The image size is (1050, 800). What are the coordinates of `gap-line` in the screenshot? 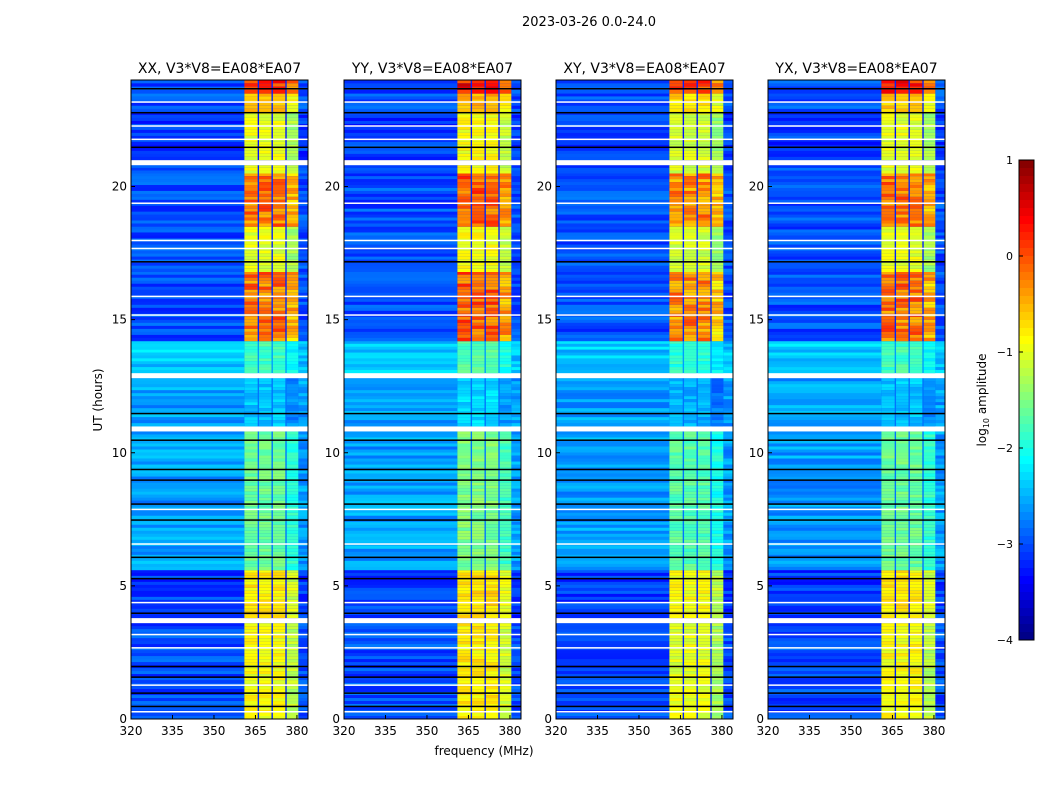 It's located at (219, 602).